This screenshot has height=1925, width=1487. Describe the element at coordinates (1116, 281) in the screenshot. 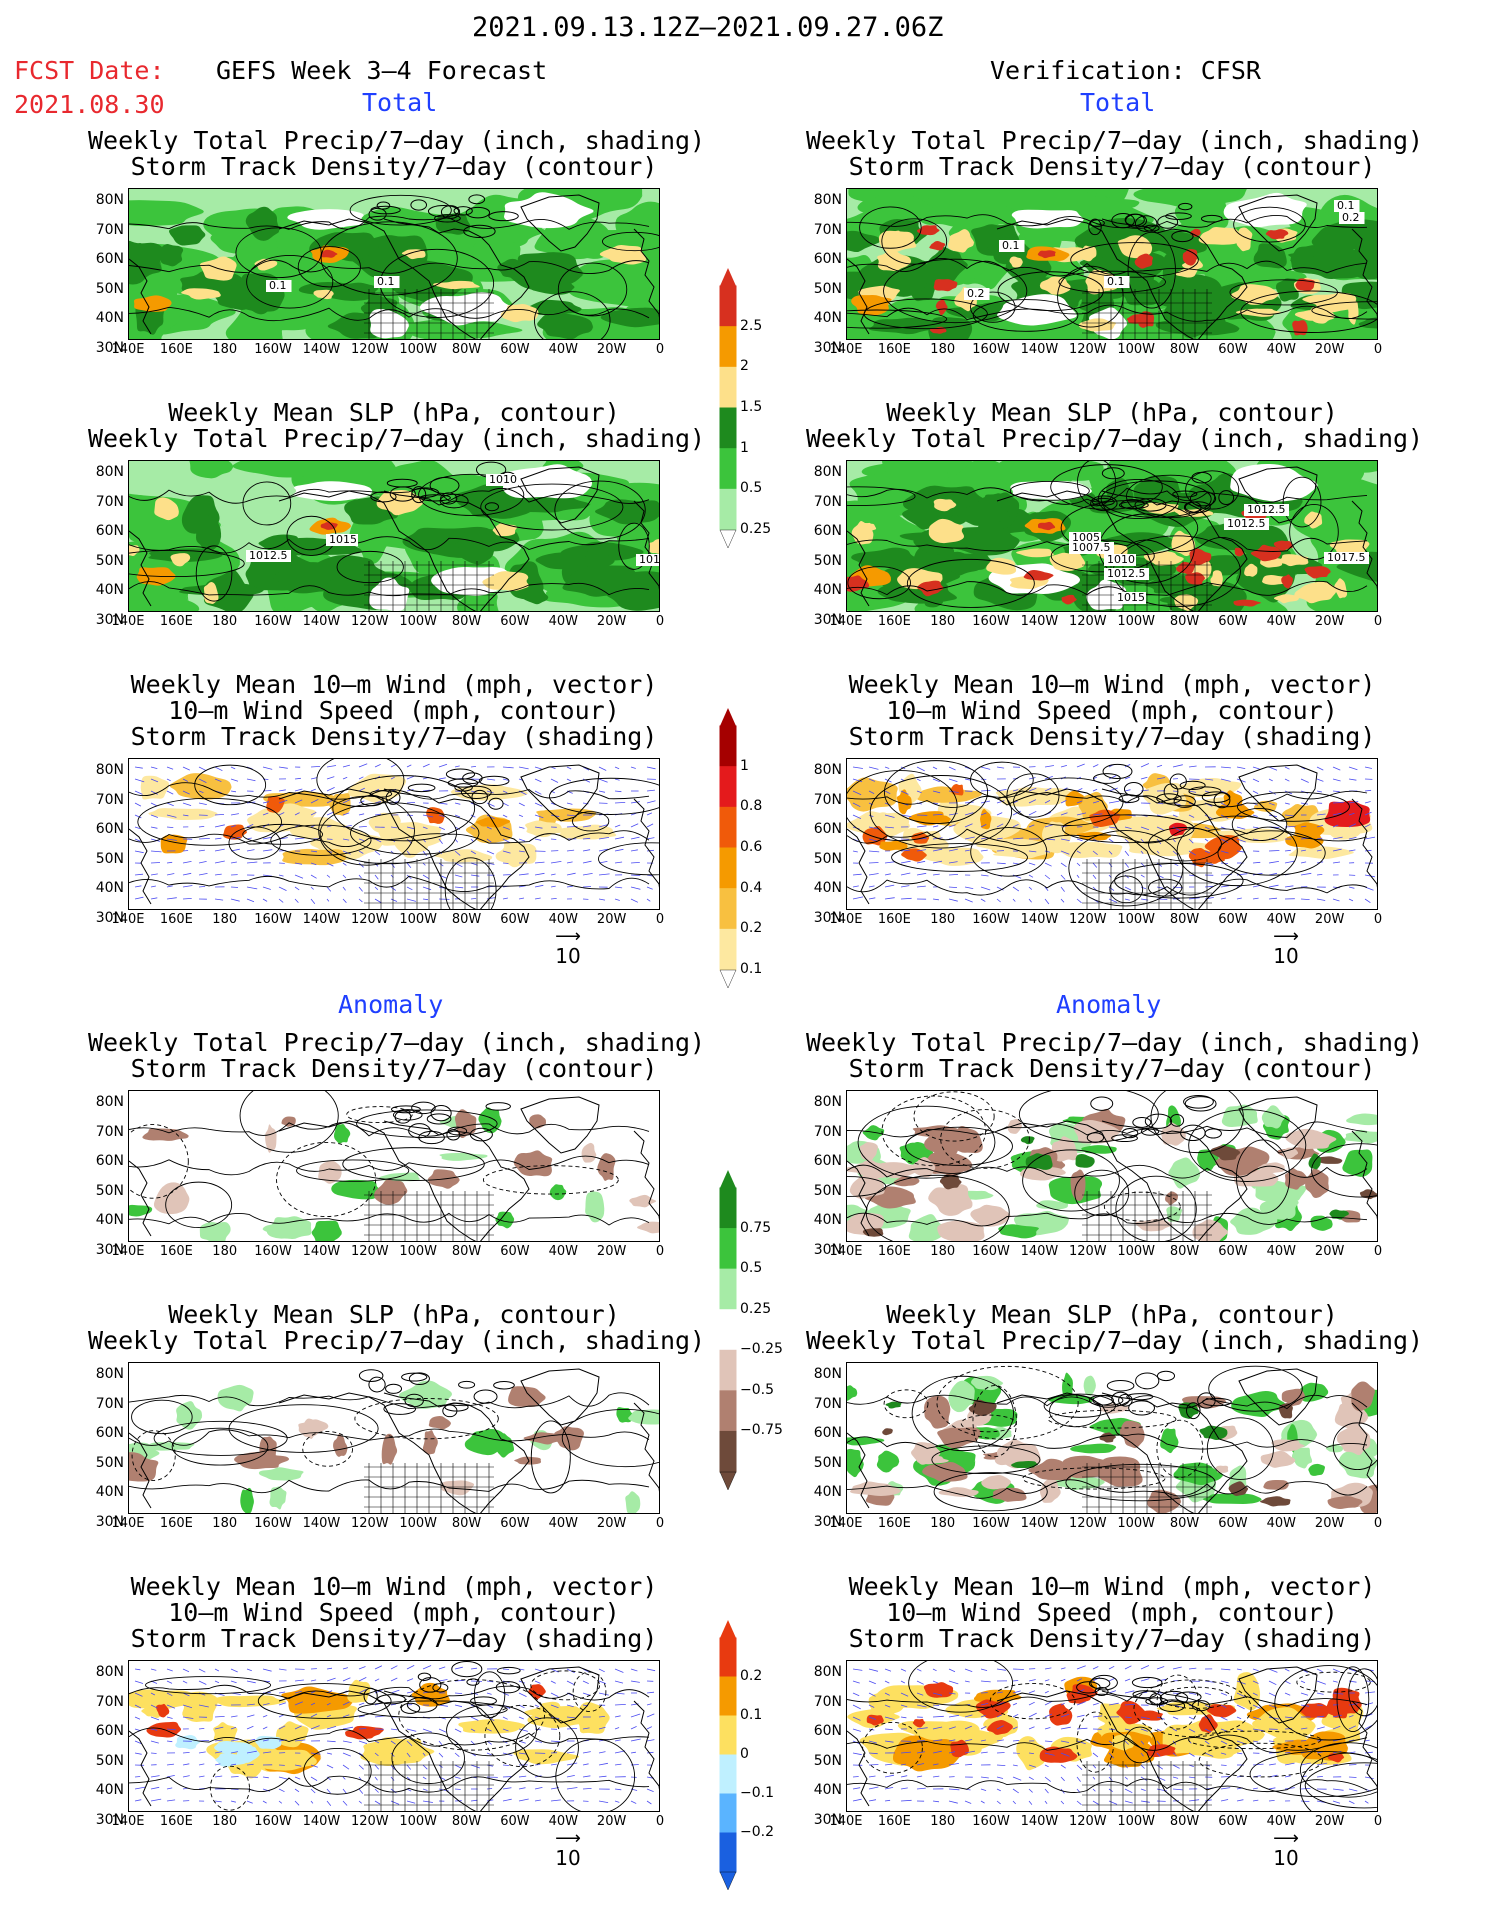

I see `contour-label: 0.1` at that location.